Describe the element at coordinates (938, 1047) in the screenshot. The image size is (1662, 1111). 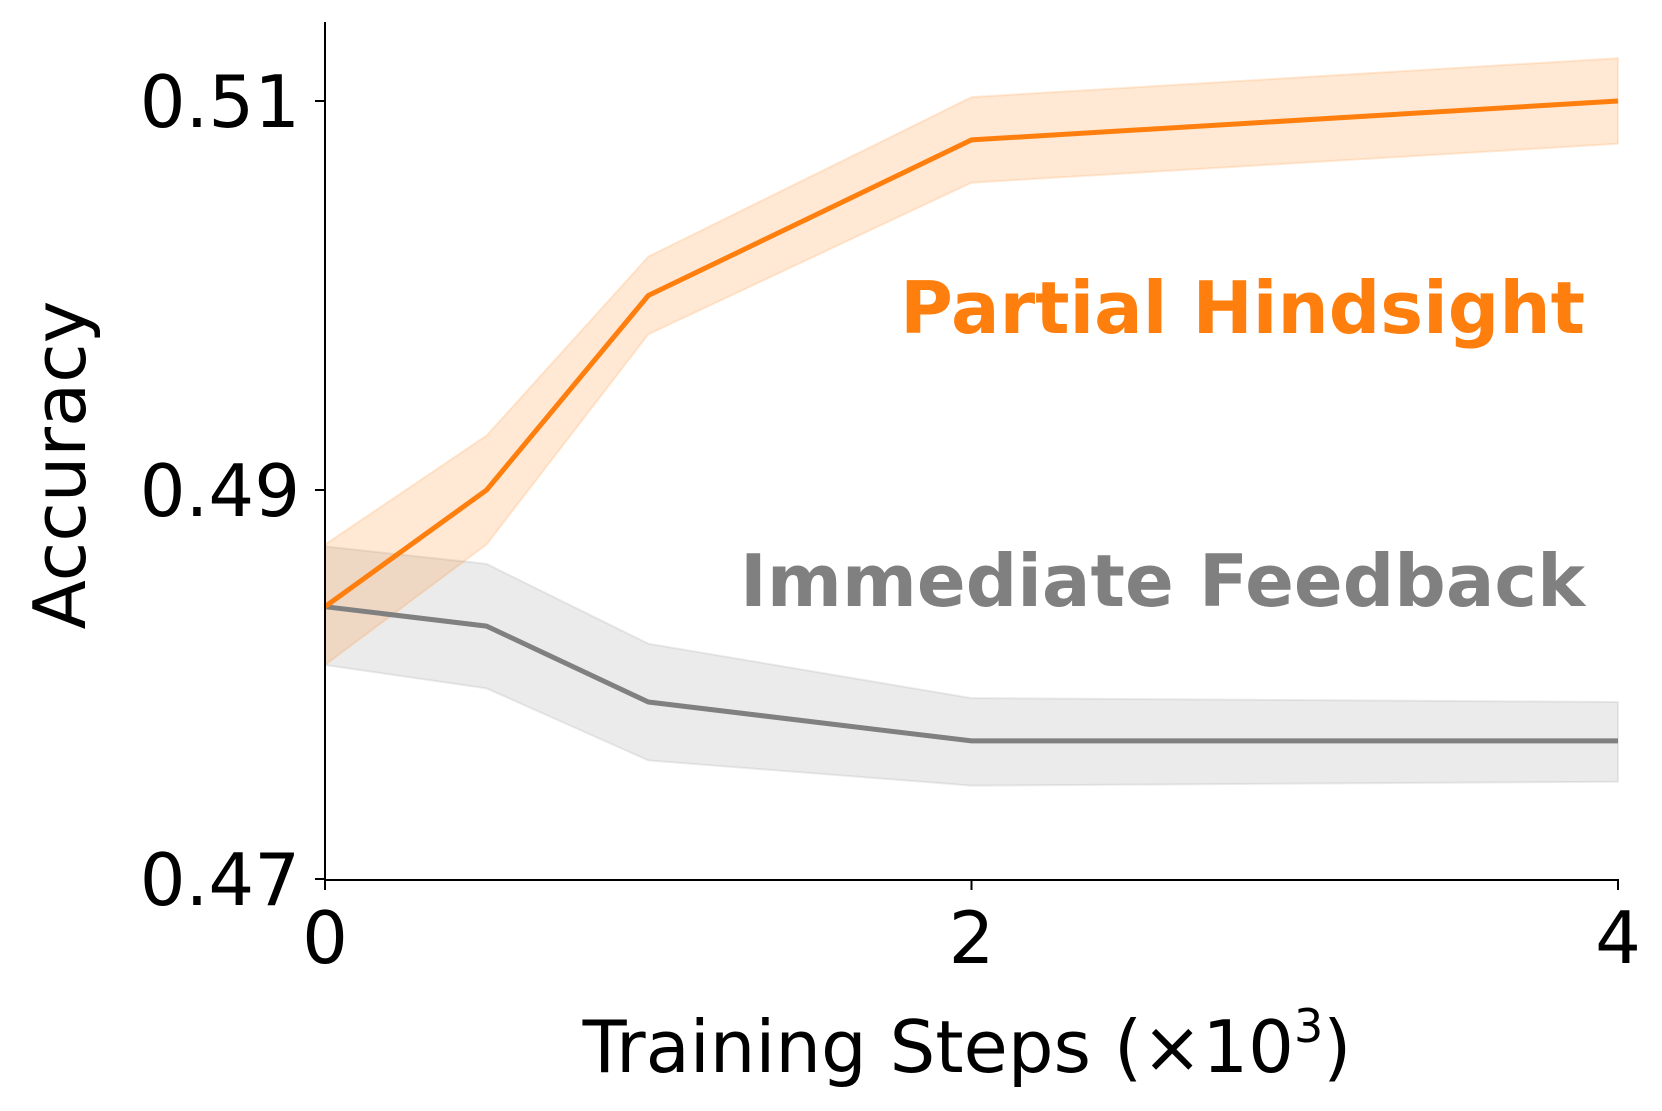
I see `x-axis-label-main: Training Steps (×10` at that location.